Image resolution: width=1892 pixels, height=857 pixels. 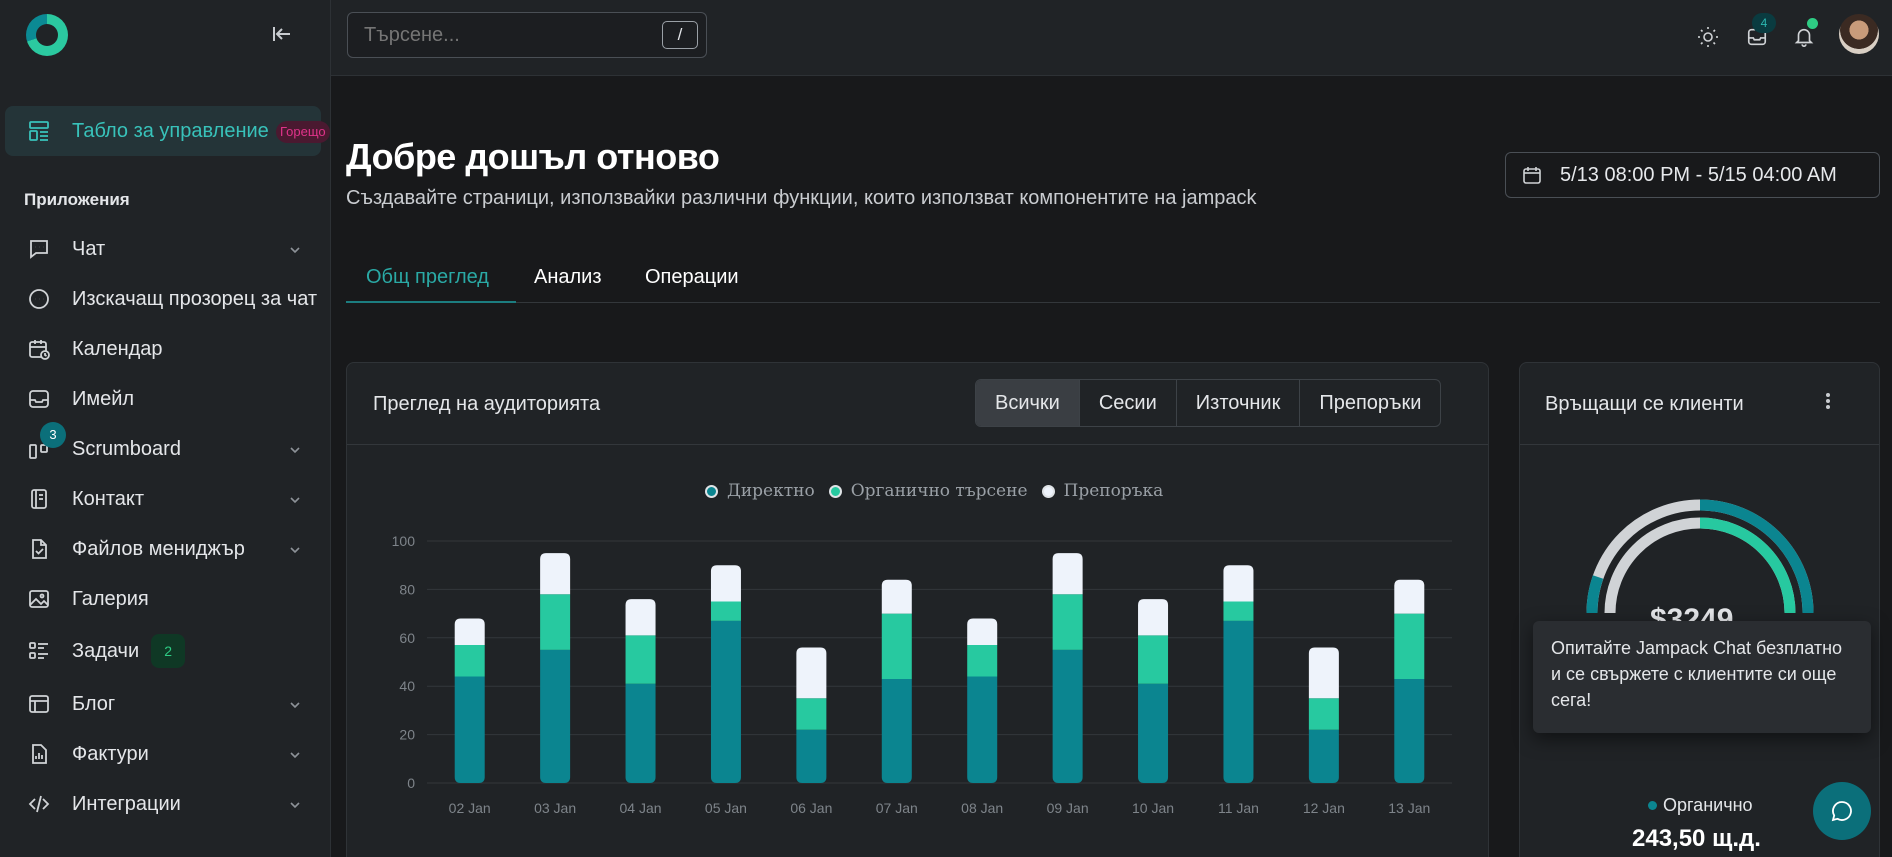 What do you see at coordinates (1804, 37) in the screenshot?
I see `bell-icon` at bounding box center [1804, 37].